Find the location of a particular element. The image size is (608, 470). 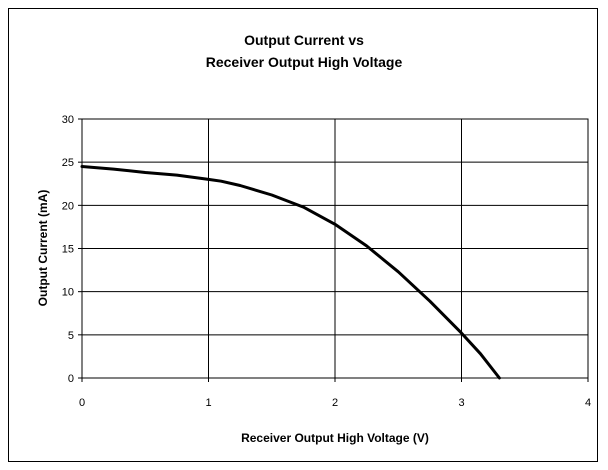

x-tick-label: 3 is located at coordinates (461, 403).